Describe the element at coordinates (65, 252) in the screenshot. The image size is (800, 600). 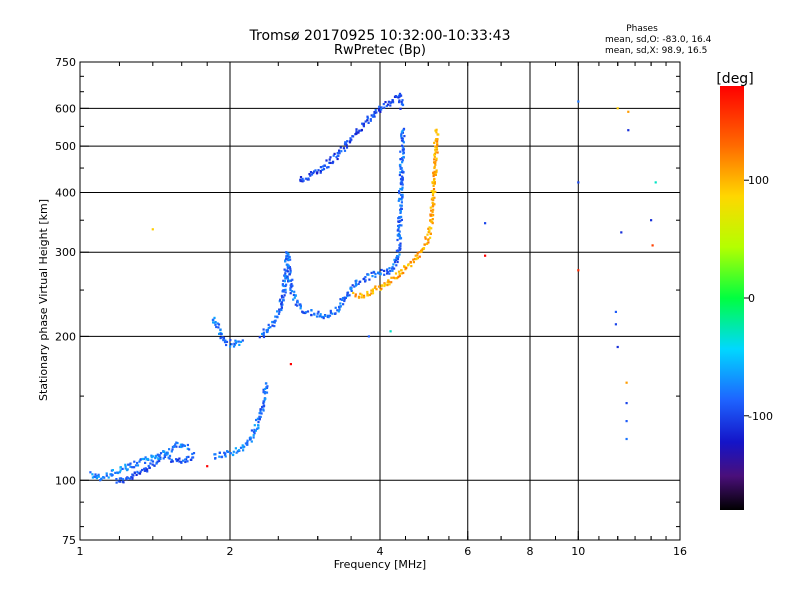
I see `y-tick-label: 300` at that location.